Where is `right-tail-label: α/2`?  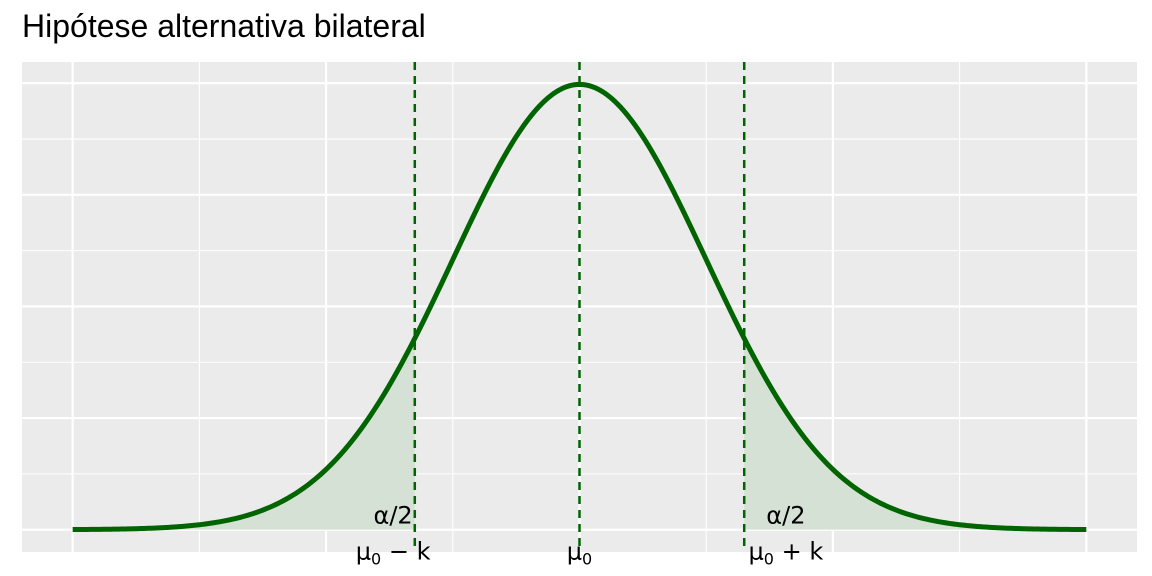 right-tail-label: α/2 is located at coordinates (785, 516).